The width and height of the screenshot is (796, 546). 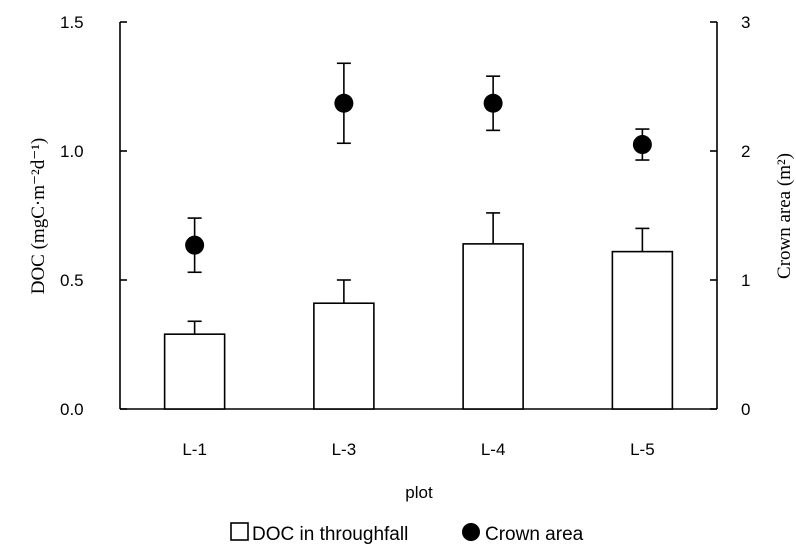 I want to click on x-tick-label: L-1, so click(x=194, y=449).